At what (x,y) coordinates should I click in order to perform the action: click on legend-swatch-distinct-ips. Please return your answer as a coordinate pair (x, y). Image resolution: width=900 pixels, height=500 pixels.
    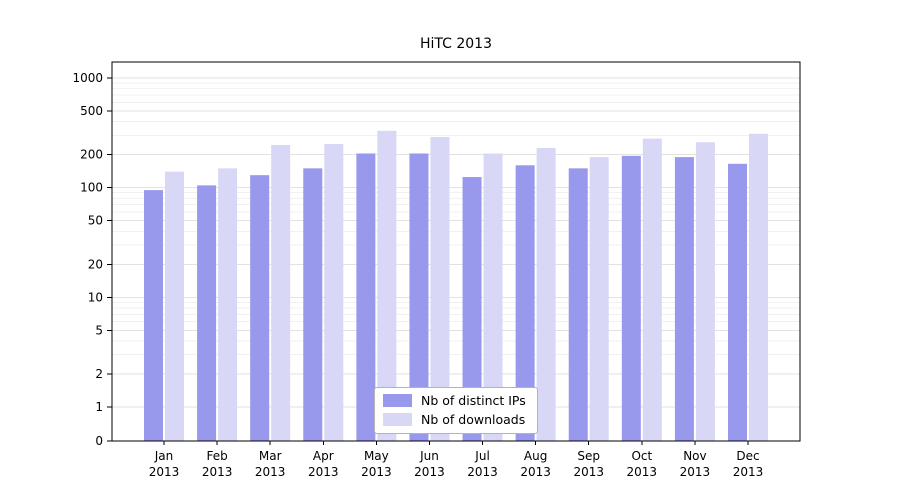
    Looking at the image, I should click on (397, 400).